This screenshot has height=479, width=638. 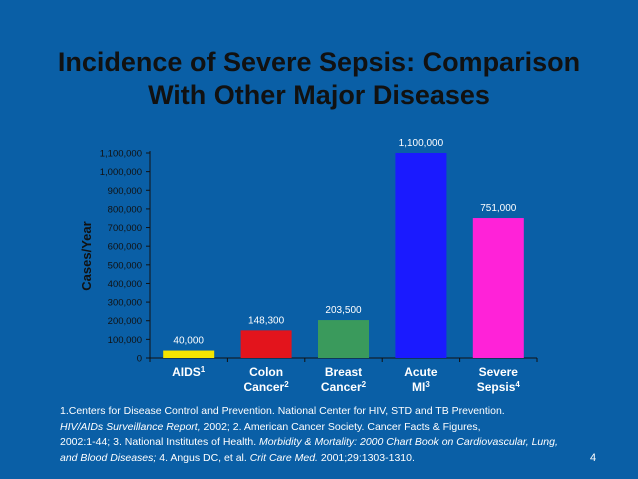 I want to click on x-category-label-line-2: Sepsis4, so click(x=499, y=387).